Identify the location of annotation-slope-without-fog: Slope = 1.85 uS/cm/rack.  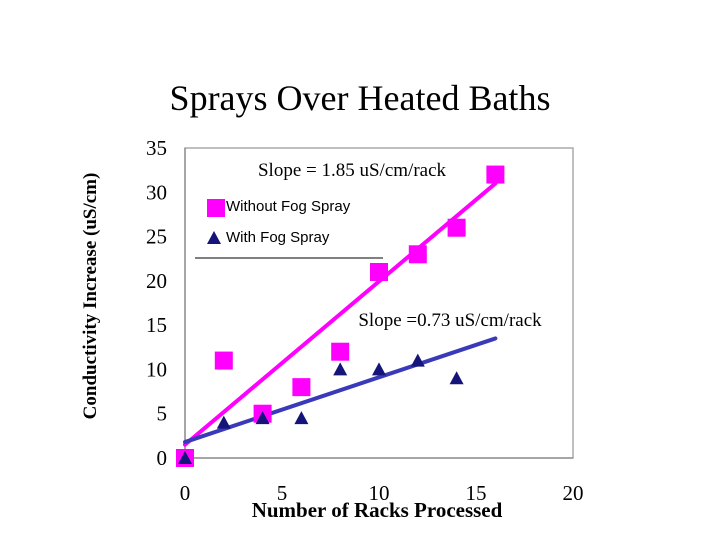
(352, 170).